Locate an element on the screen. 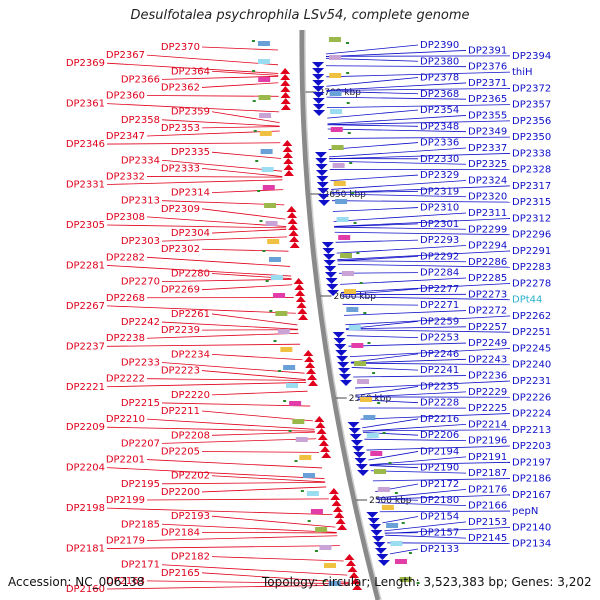  right-gene-label: DP2365 is located at coordinates (487, 99).